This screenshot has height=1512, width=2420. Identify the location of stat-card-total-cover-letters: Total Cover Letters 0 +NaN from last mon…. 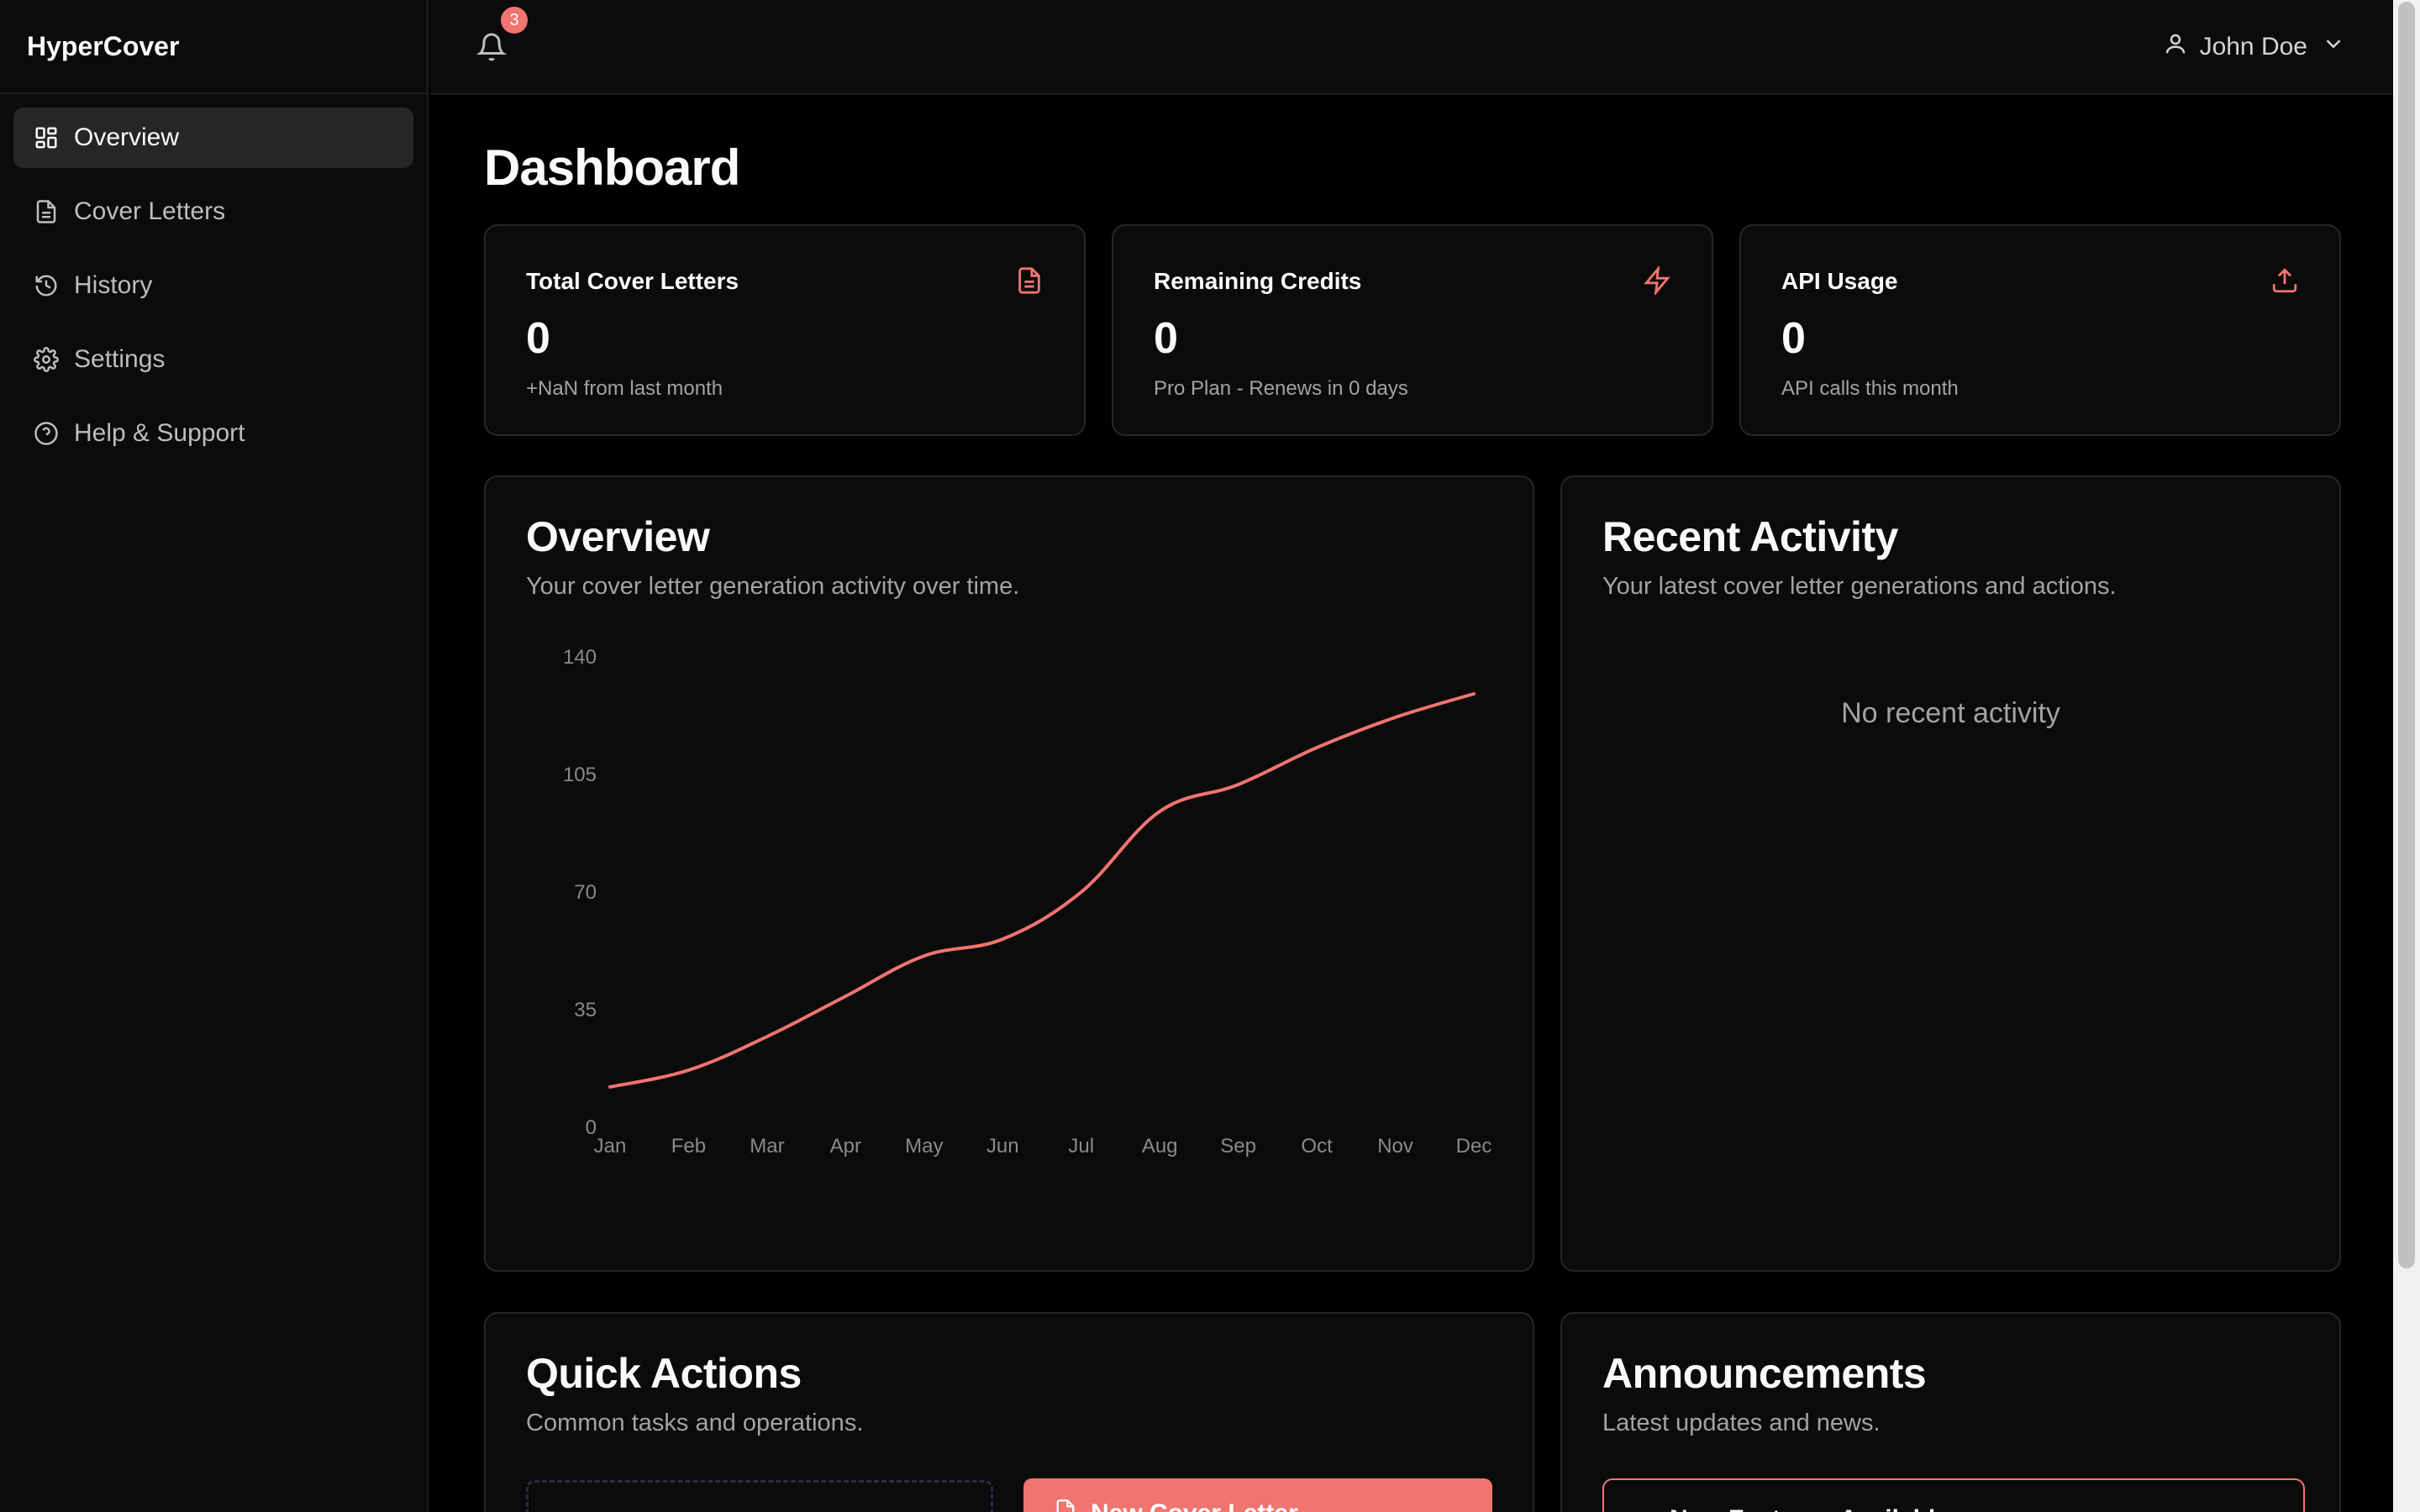
(785, 330).